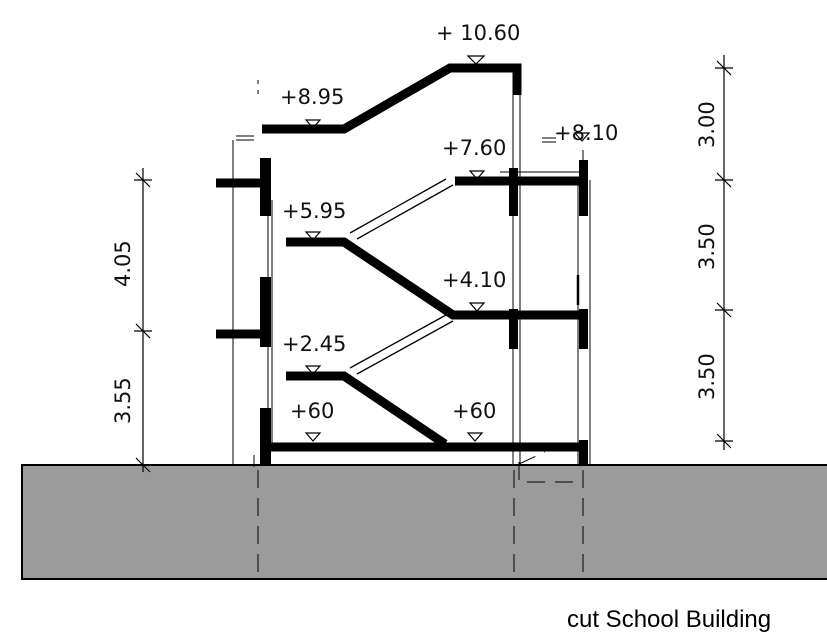 The width and height of the screenshot is (827, 635). Describe the element at coordinates (312, 97) in the screenshot. I see `level-label-roof-left: +8.95` at that location.